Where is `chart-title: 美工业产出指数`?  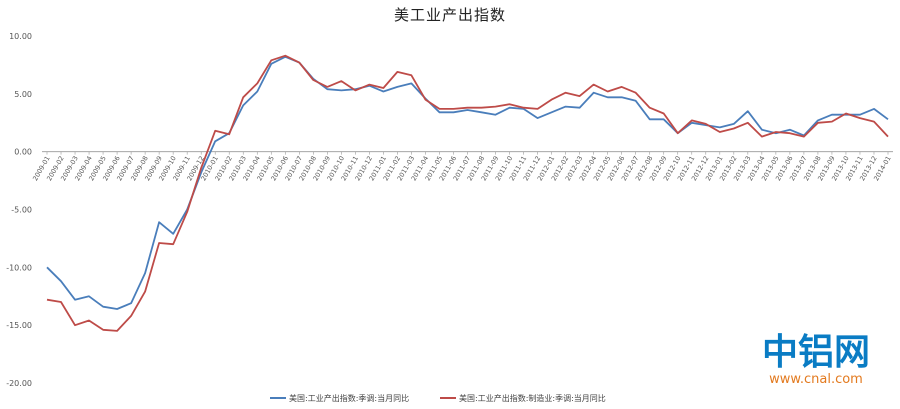 chart-title: 美工业产出指数 is located at coordinates (449, 15).